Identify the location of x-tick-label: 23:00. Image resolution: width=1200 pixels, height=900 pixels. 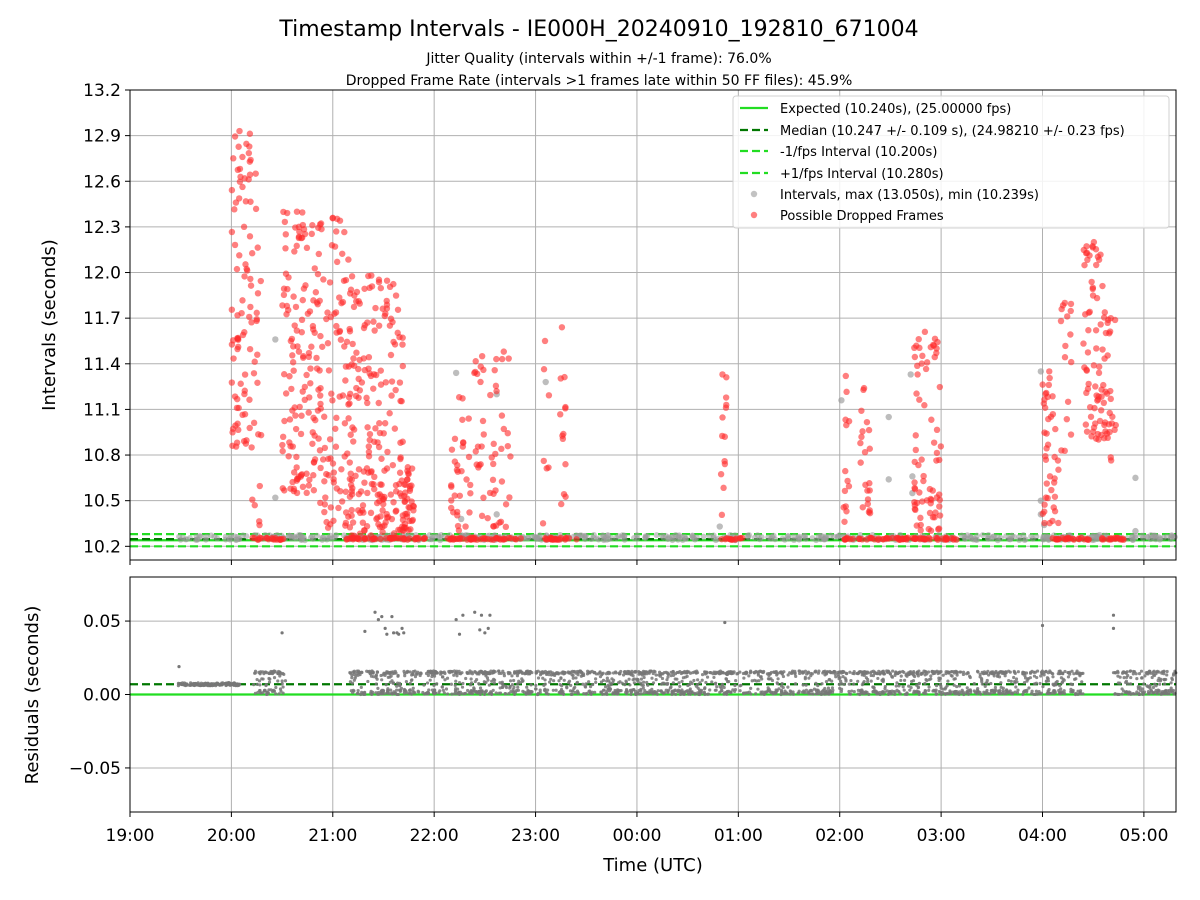
(535, 836).